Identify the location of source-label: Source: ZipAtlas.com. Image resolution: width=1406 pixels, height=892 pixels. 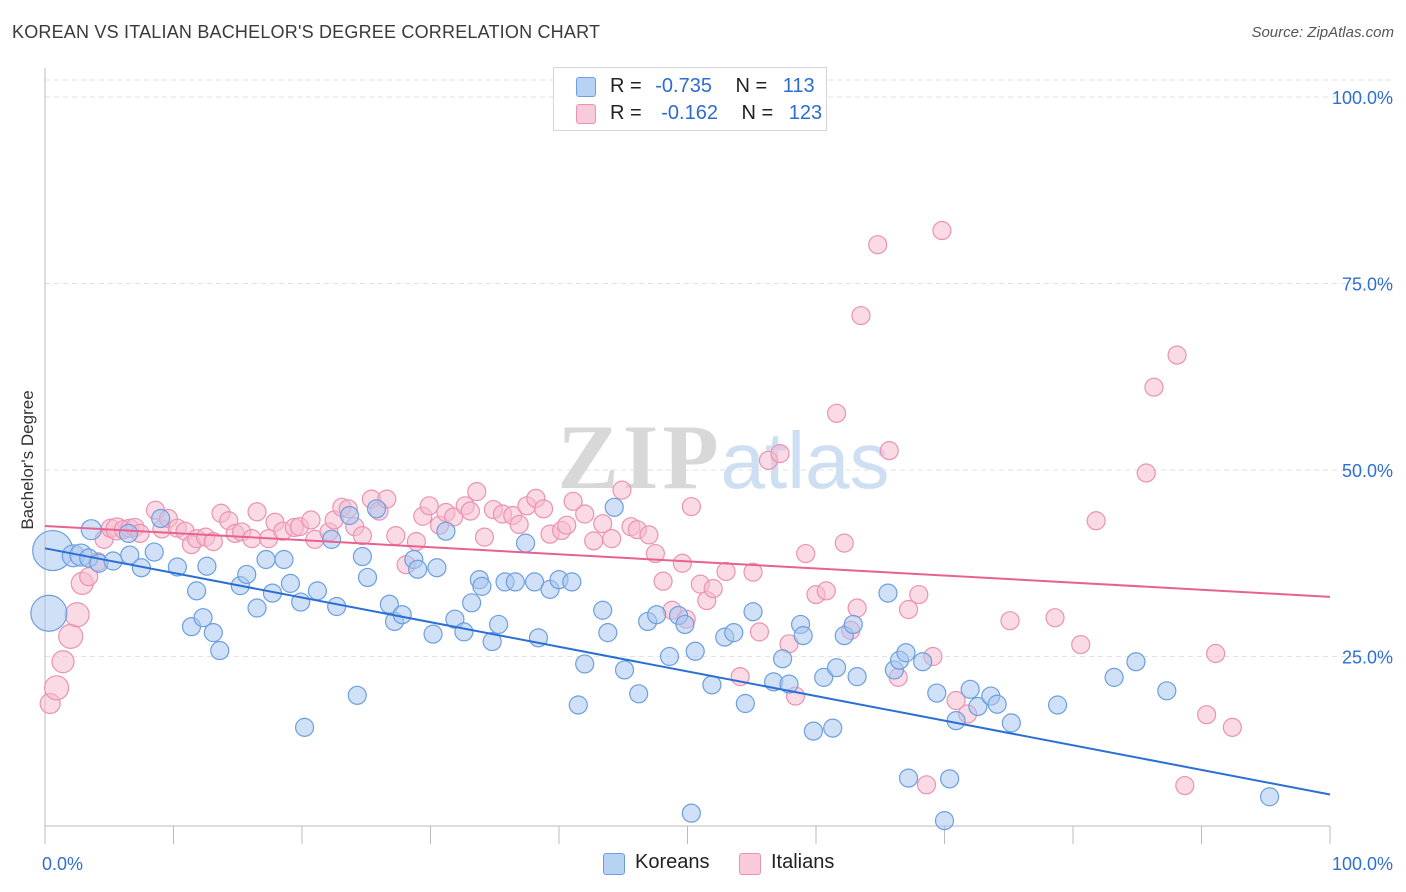
(1322, 32).